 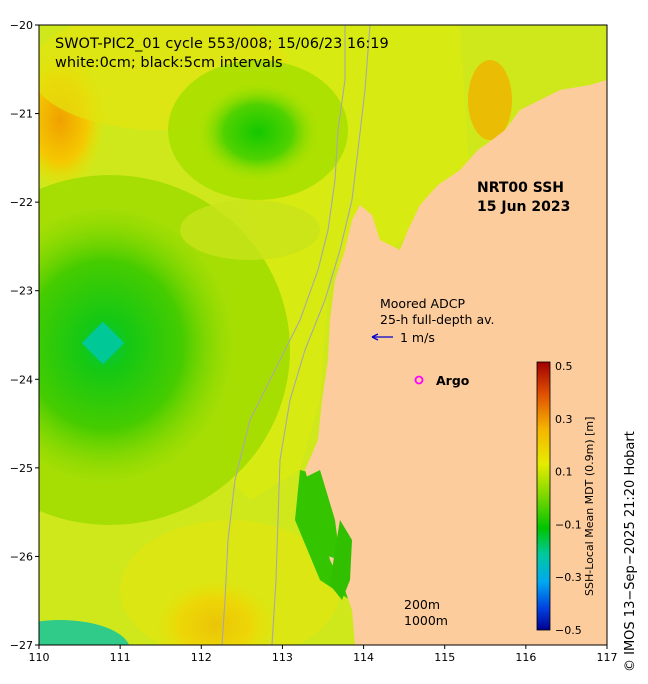 What do you see at coordinates (21, 645) in the screenshot?
I see `y-tick-label: −27` at bounding box center [21, 645].